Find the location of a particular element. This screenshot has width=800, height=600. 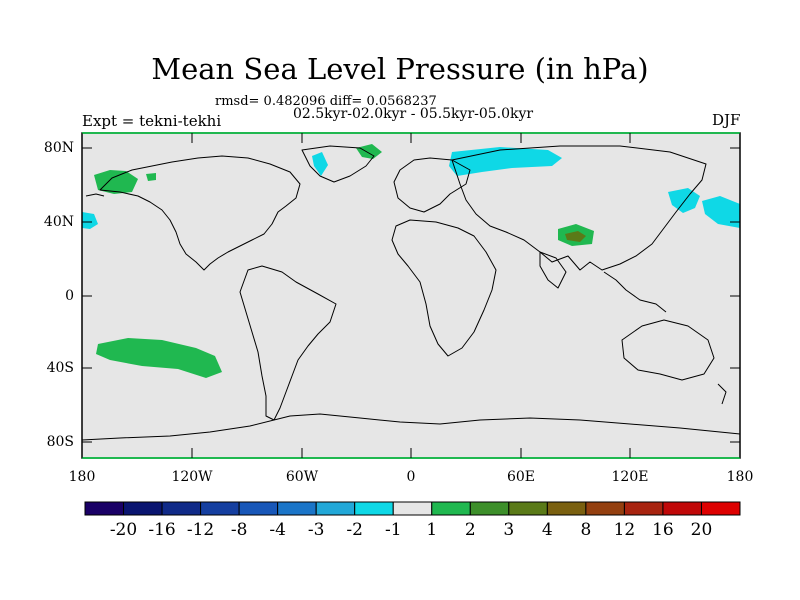

lat-label-40s: 40S is located at coordinates (60, 368).